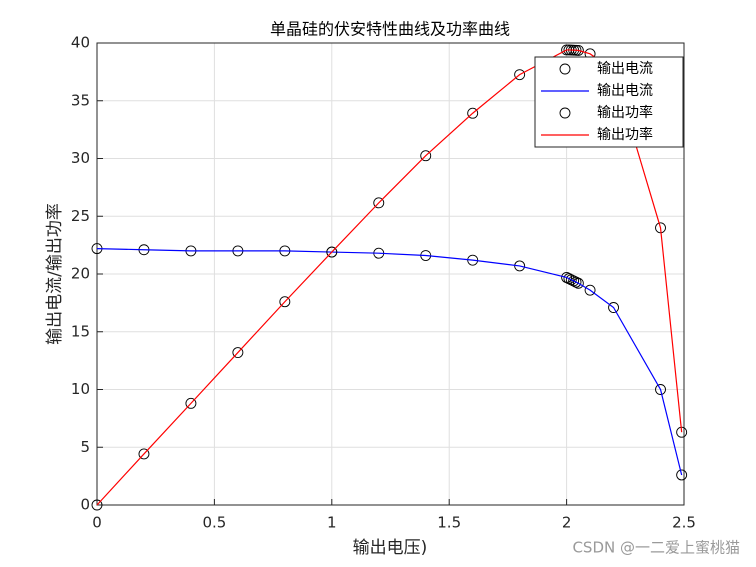 This screenshot has height=567, width=756. Describe the element at coordinates (80, 216) in the screenshot. I see `y-tick-label: 25` at that location.